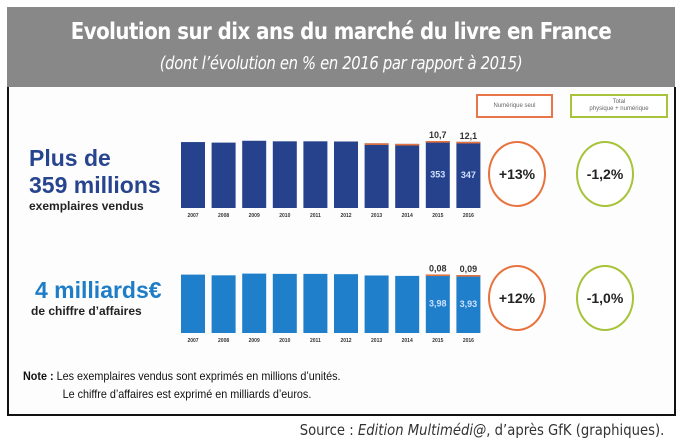  Describe the element at coordinates (468, 276) in the screenshot. I see `revenue-digital-bar-2016` at that location.